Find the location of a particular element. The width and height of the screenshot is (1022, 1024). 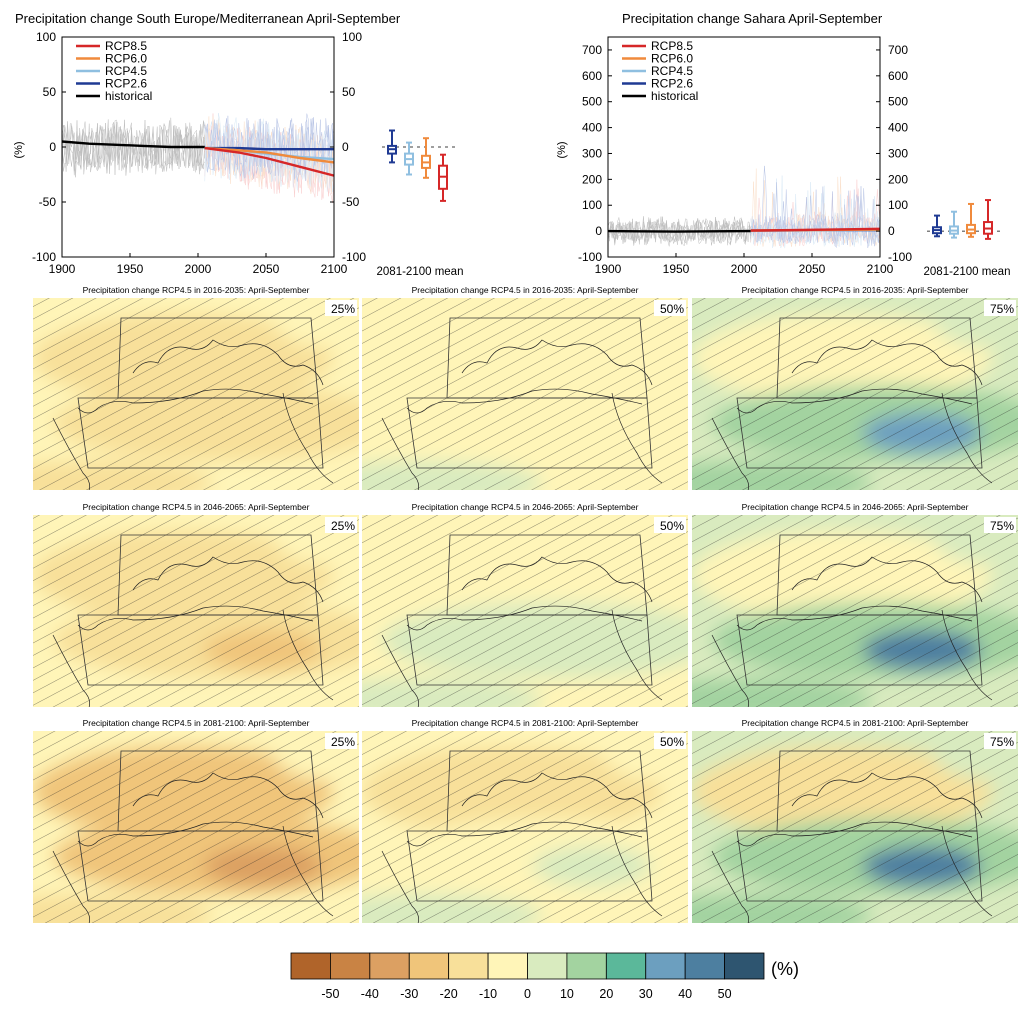

series-line-rcp60 is located at coordinates (269, 155).